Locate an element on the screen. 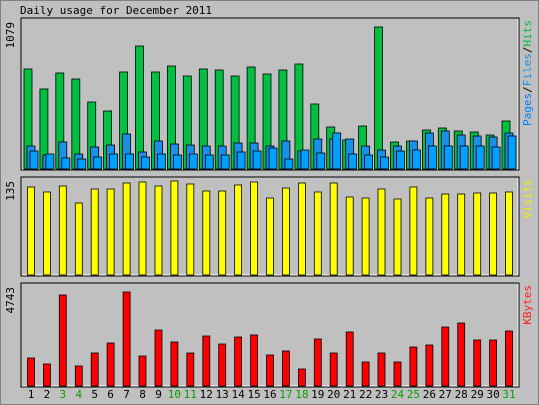 The width and height of the screenshot is (539, 405). day-label-2: 2 is located at coordinates (47, 394).